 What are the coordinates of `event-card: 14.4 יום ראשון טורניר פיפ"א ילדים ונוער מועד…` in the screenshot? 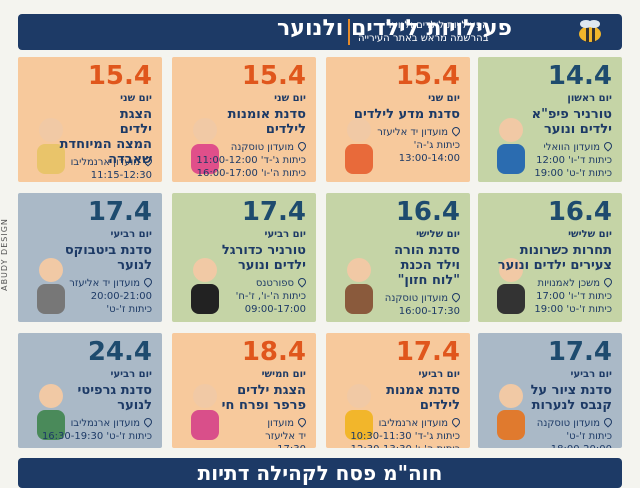 It's located at (550, 119).